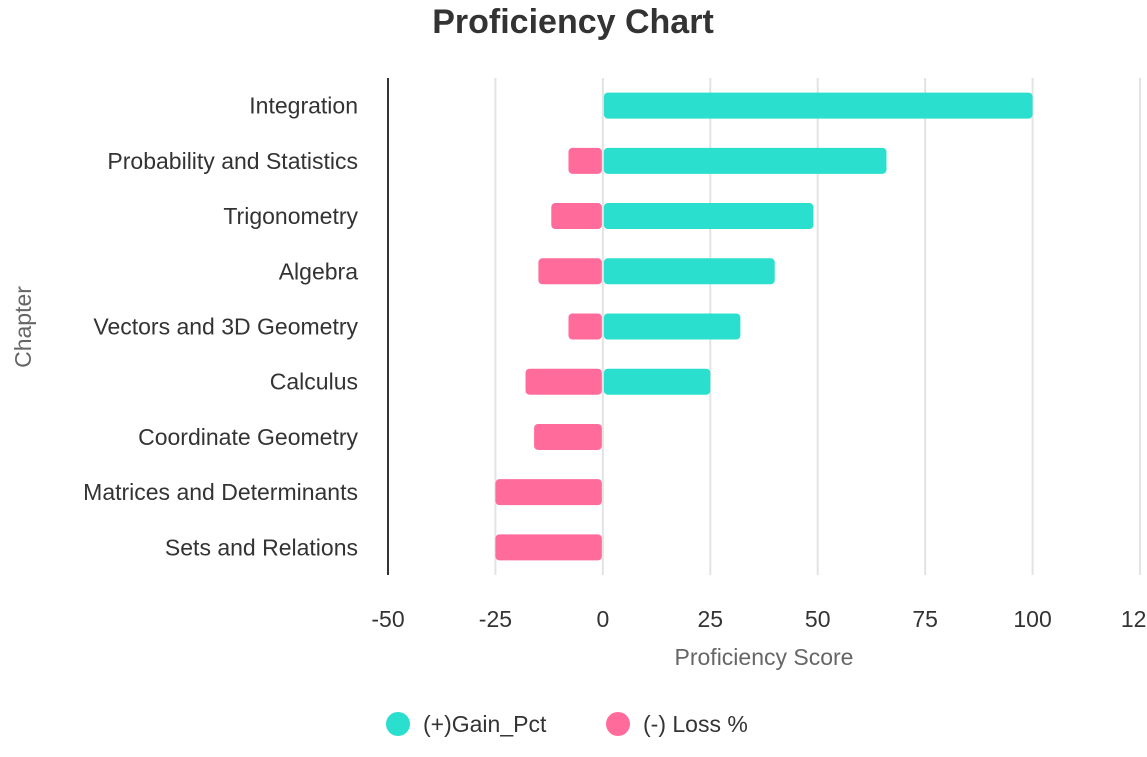 Image resolution: width=1147 pixels, height=757 pixels. I want to click on x-tick-label: 0, so click(602, 619).